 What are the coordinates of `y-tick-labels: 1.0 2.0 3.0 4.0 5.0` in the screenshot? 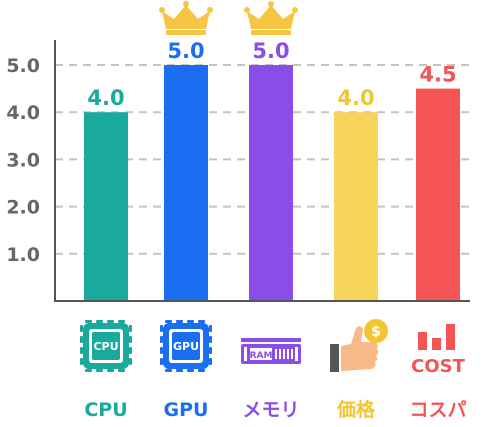 It's located at (23, 160).